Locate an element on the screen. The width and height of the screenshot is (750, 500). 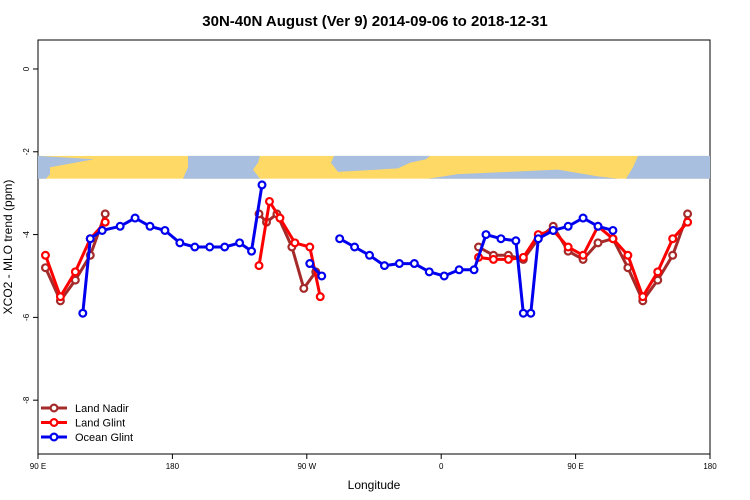
y-axis: 0 -2 -4 -6 -8 is located at coordinates (30, 235).